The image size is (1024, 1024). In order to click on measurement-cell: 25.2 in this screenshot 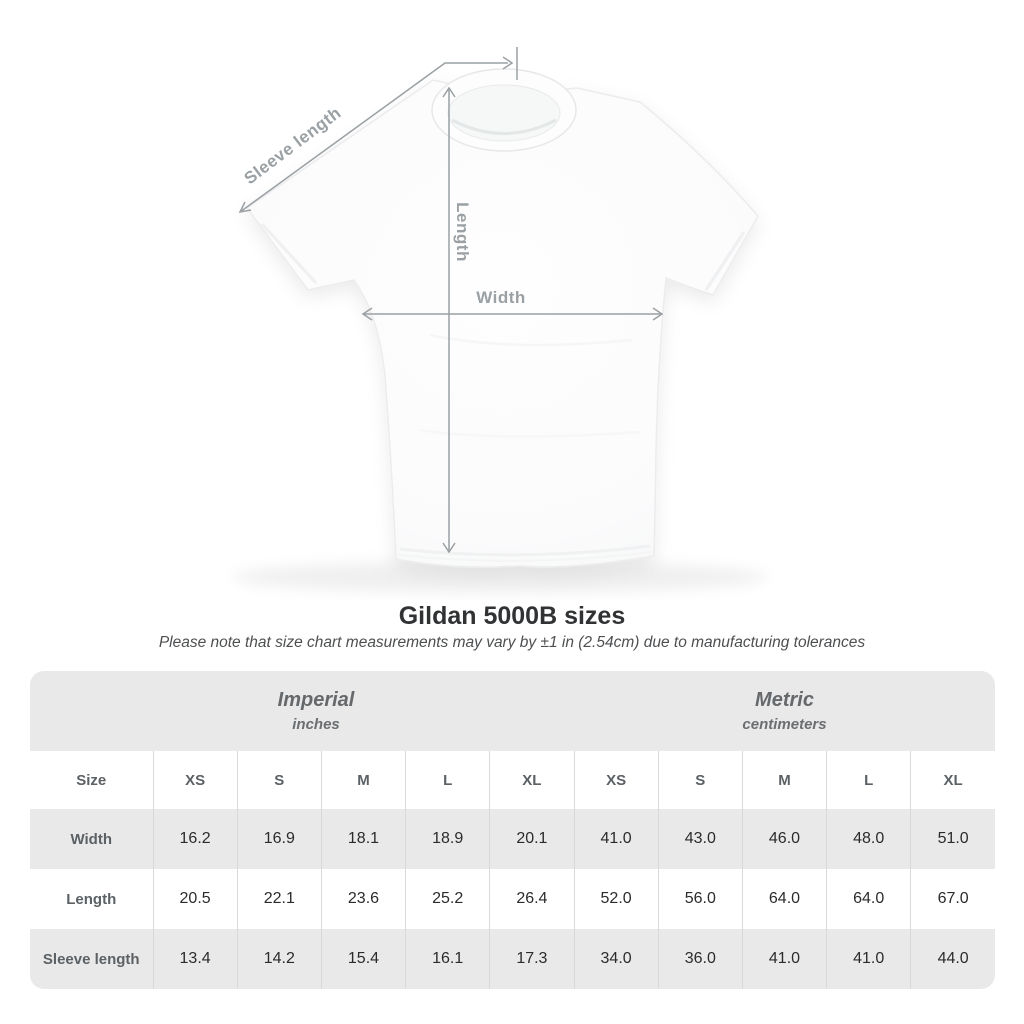, I will do `click(447, 899)`.